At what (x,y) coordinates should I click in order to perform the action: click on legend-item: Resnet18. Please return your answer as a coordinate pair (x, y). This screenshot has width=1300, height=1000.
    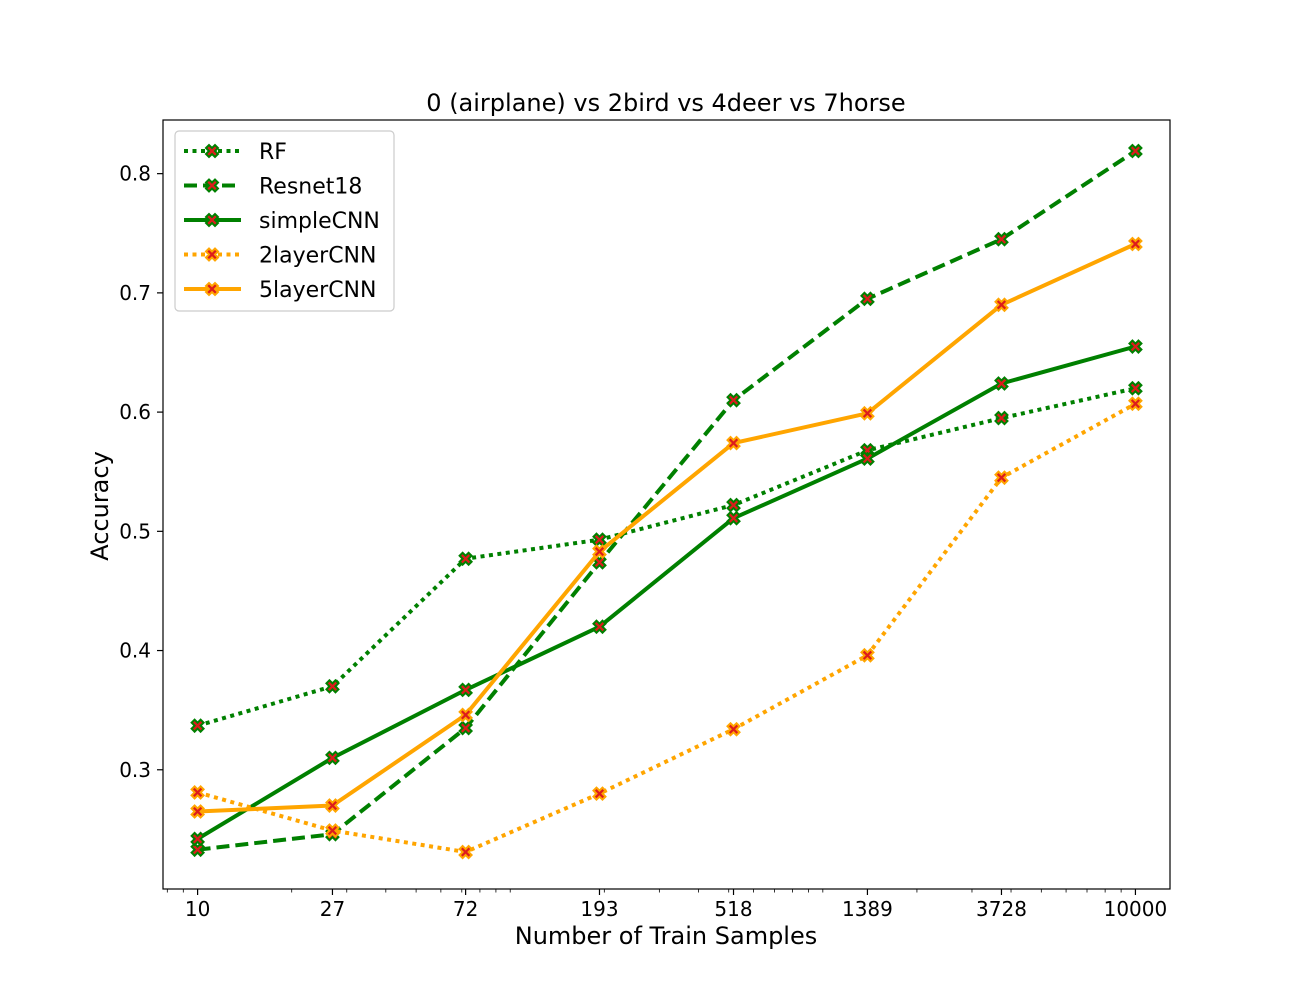
    Looking at the image, I should click on (273, 187).